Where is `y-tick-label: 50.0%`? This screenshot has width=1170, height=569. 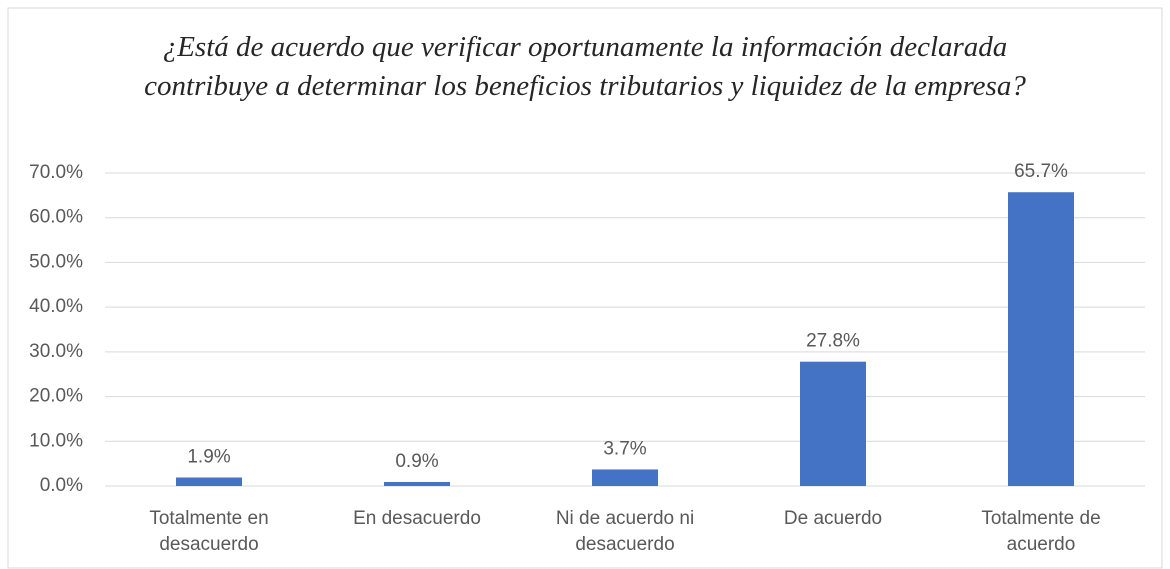
y-tick-label: 50.0% is located at coordinates (56, 261).